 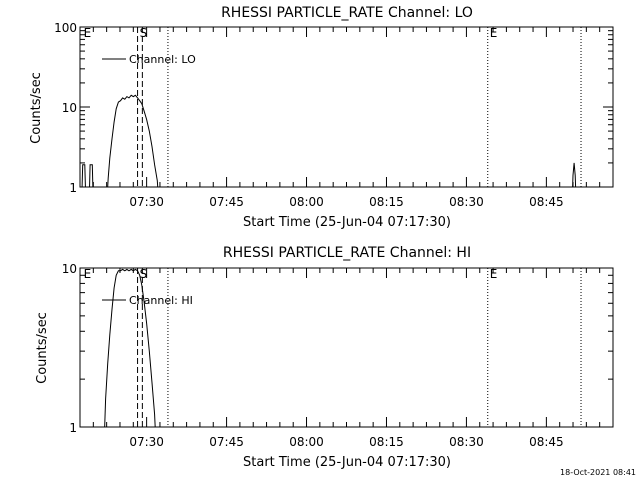 What do you see at coordinates (347, 253) in the screenshot?
I see `hi-chart-title: RHESSI PARTICLE_RATE Channel: HI` at bounding box center [347, 253].